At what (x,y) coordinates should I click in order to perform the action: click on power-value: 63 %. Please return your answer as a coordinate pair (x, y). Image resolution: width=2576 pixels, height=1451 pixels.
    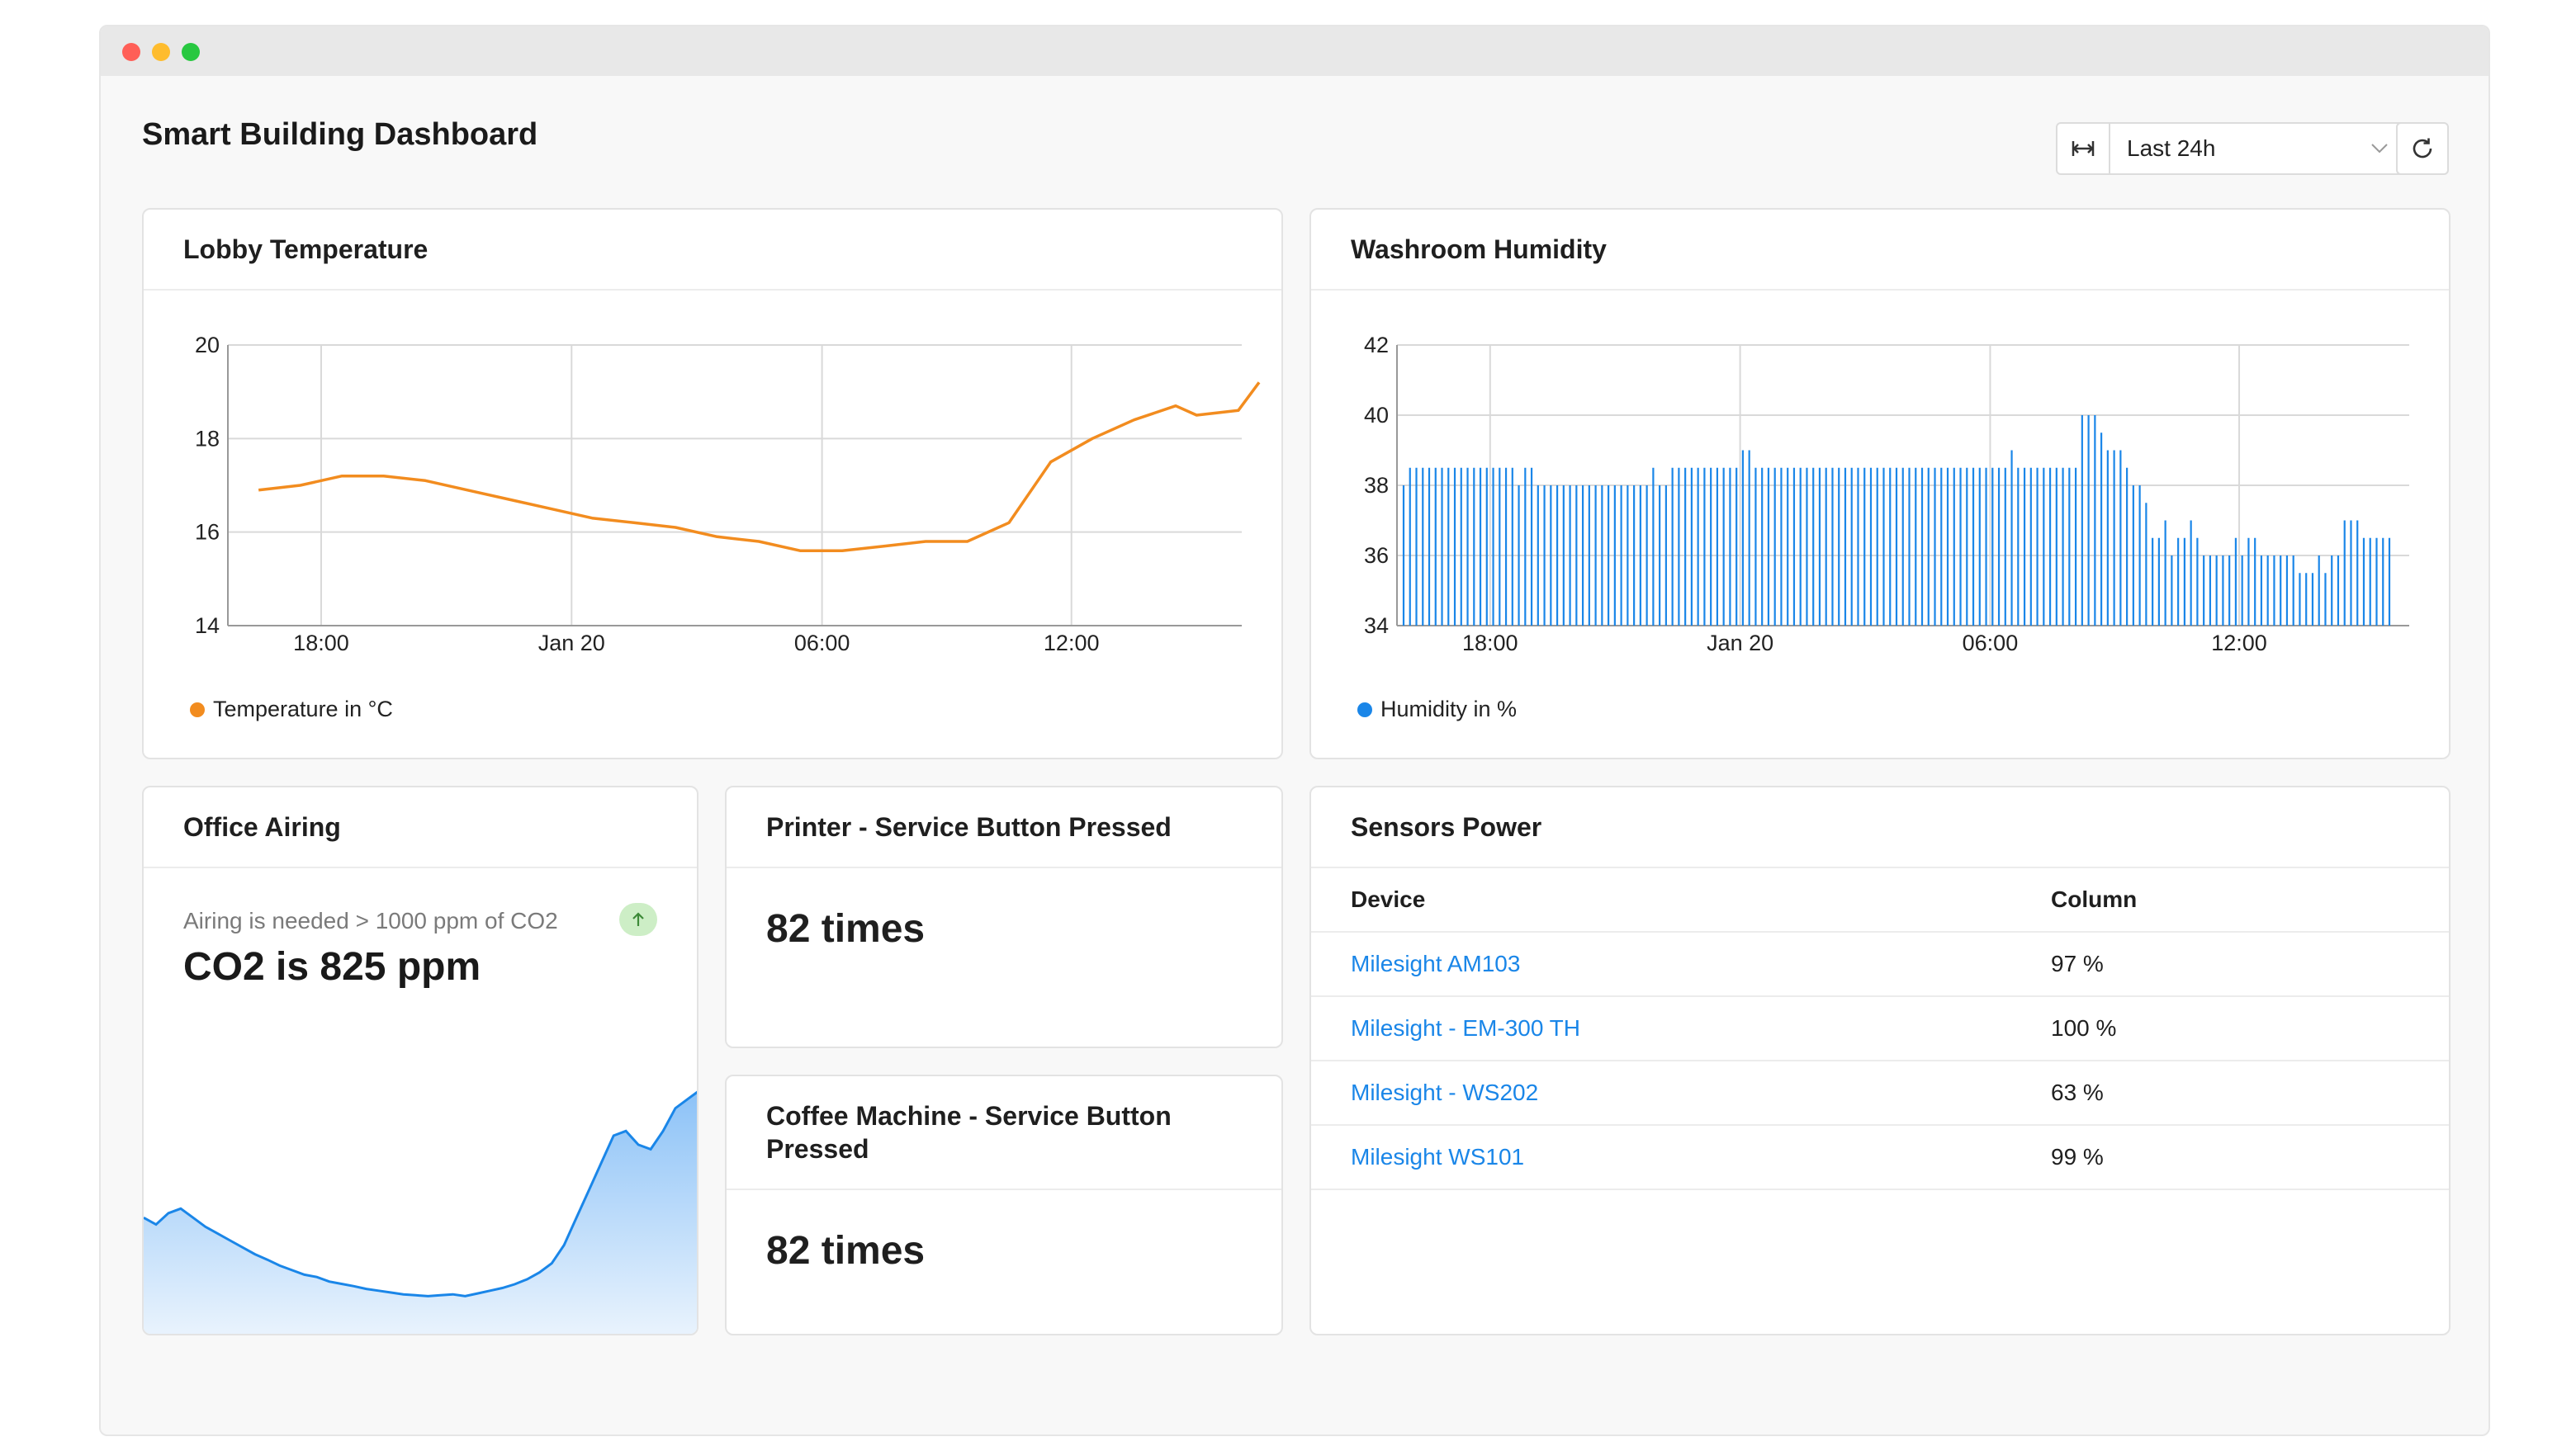
    Looking at the image, I should click on (2077, 1093).